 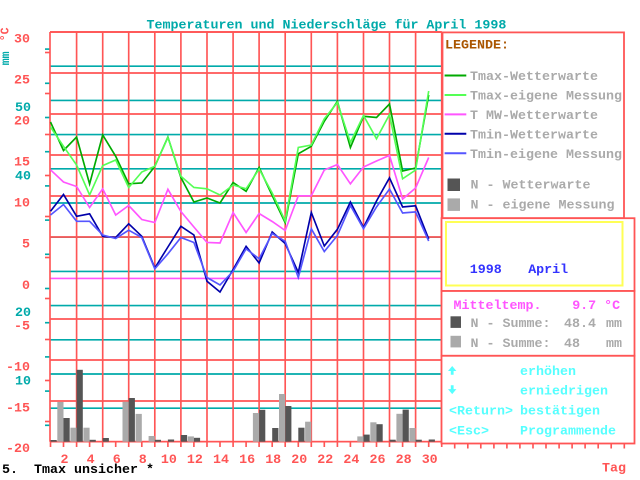 I want to click on svg-text: bestätigen, so click(x=560, y=412).